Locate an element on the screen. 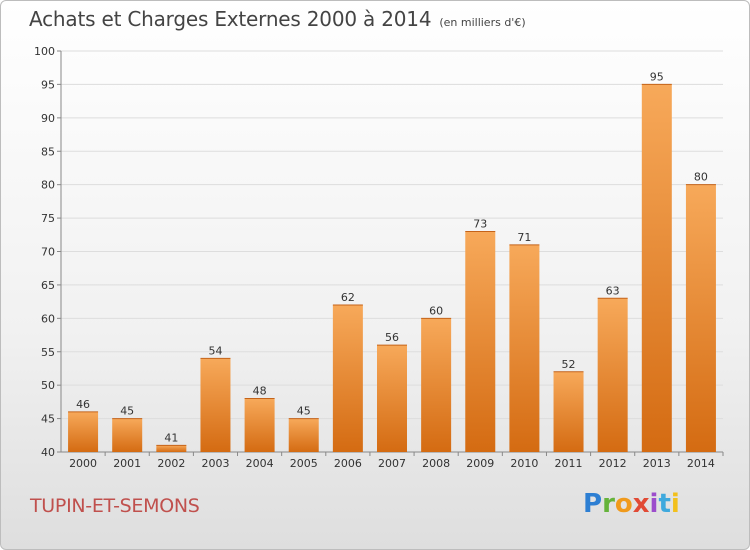 The height and width of the screenshot is (550, 750). data-label: 95 is located at coordinates (657, 76).